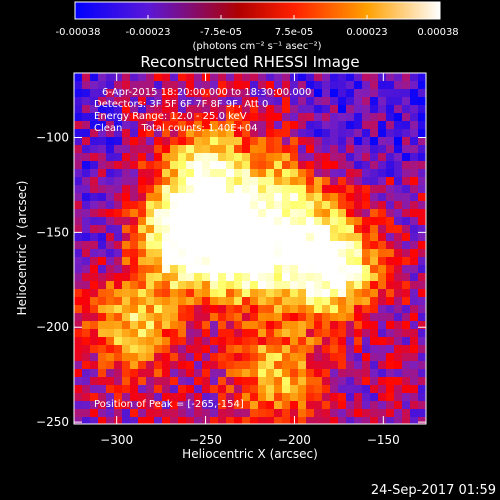 Image resolution: width=500 pixels, height=500 pixels. Describe the element at coordinates (22, 248) in the screenshot. I see `y-axis-label: Heliocentric Y (arcsec)` at that location.